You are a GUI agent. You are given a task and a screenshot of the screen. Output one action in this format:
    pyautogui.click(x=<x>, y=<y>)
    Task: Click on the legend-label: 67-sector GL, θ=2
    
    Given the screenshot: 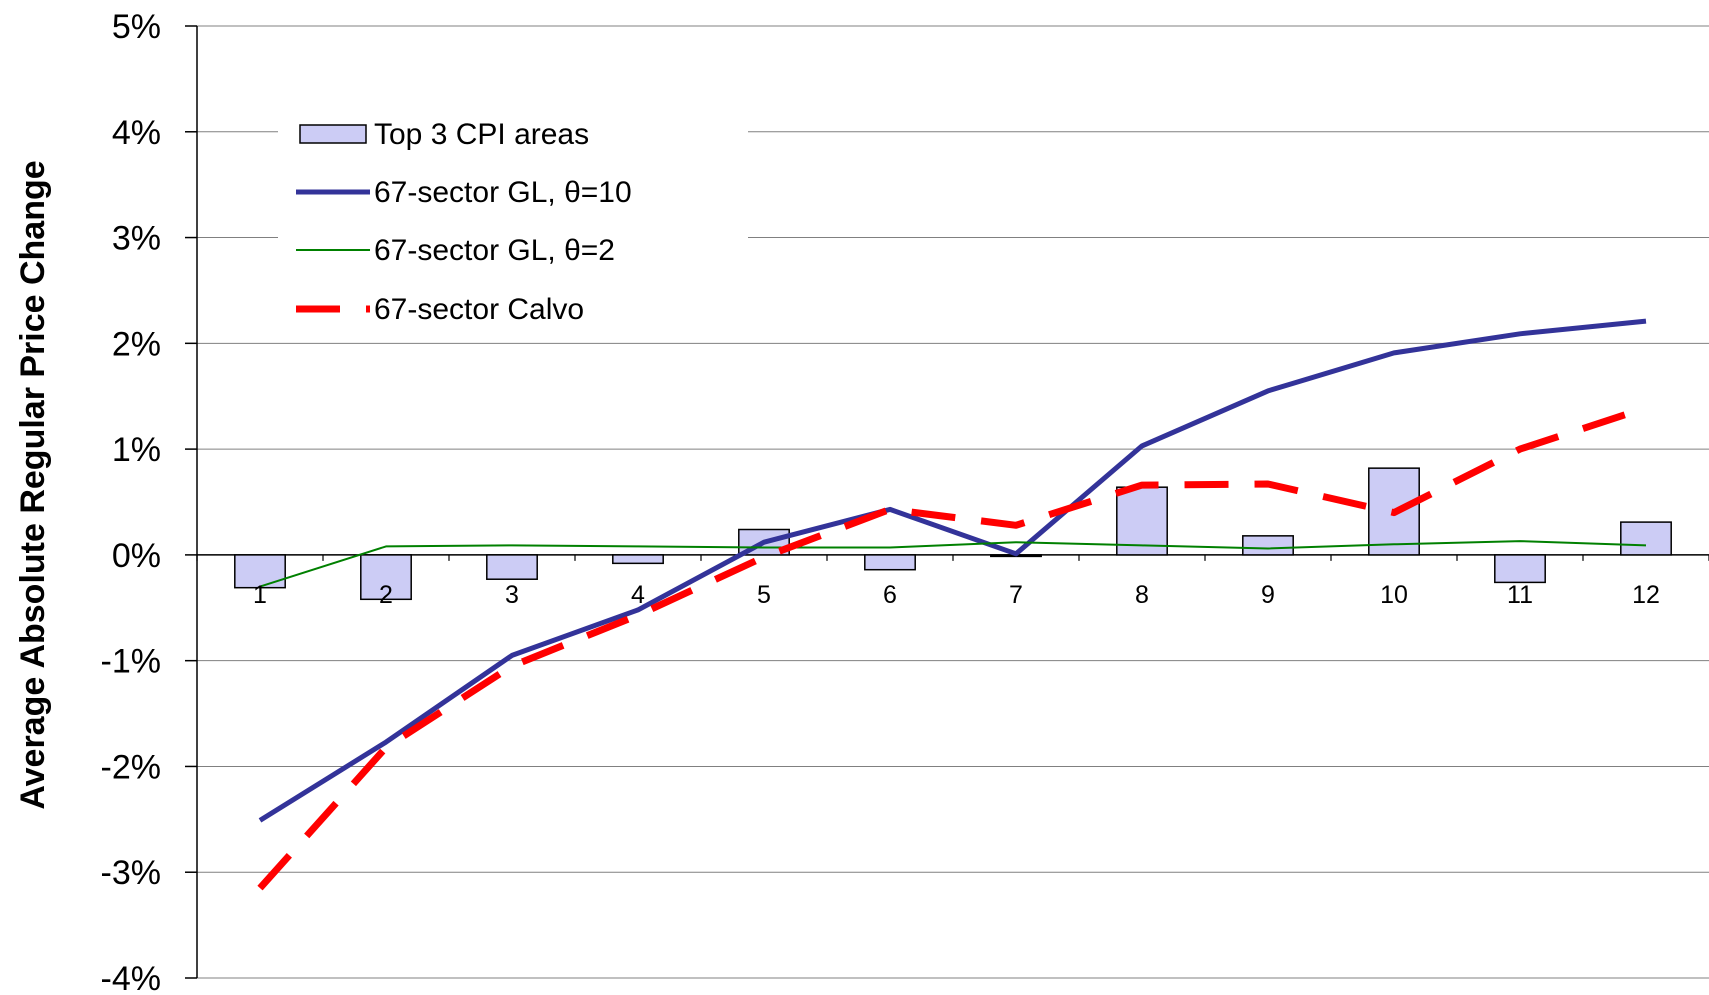 What is the action you would take?
    pyautogui.click(x=494, y=250)
    